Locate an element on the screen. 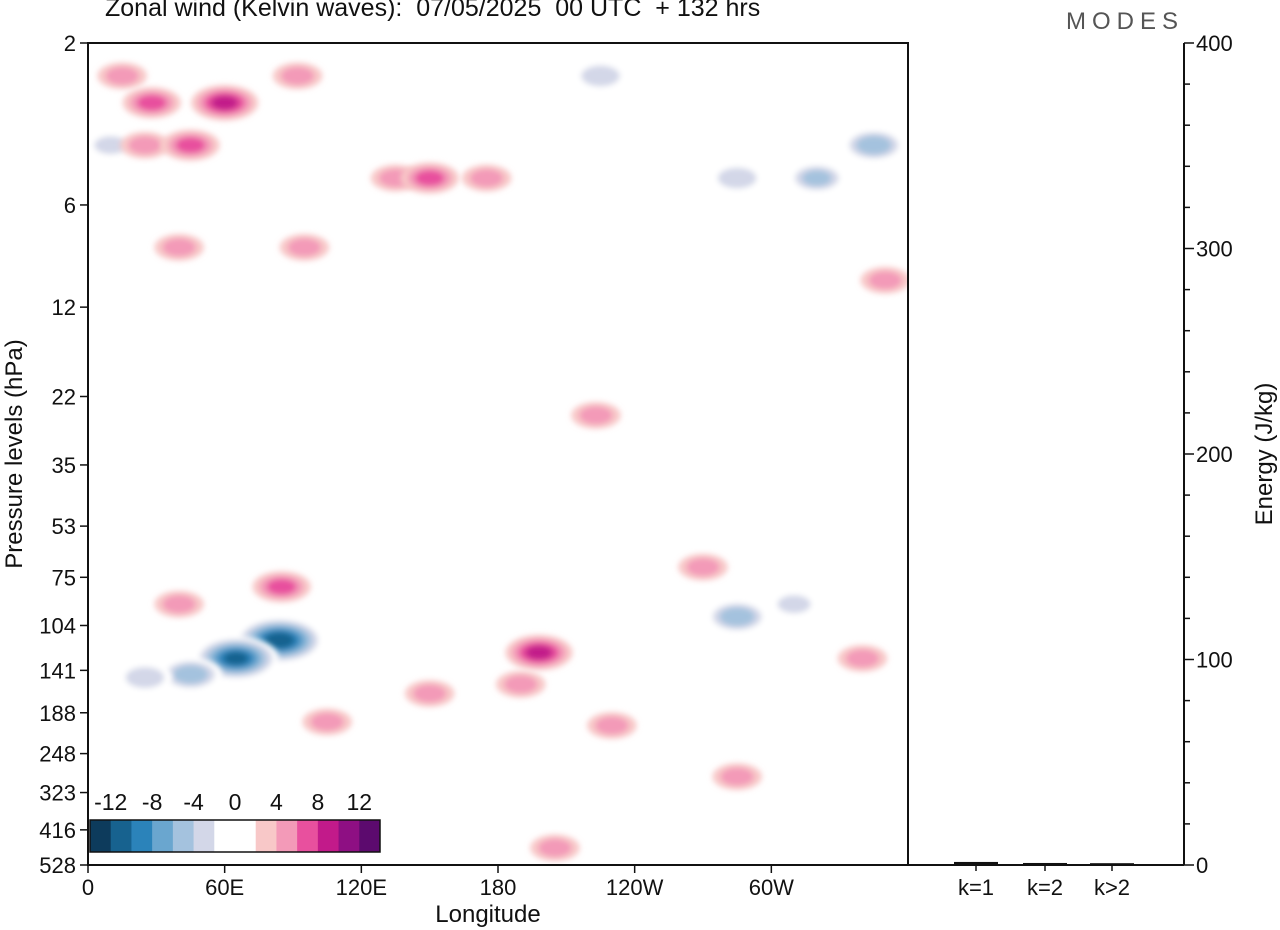 The image size is (1280, 930). y-tick-label: 248 is located at coordinates (57, 754).